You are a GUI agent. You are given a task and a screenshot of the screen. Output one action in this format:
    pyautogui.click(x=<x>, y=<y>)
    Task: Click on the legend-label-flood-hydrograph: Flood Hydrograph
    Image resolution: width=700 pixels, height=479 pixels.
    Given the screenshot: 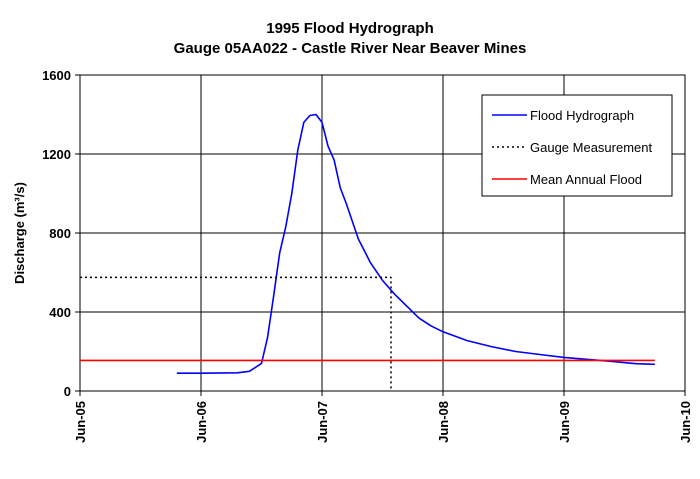 What is the action you would take?
    pyautogui.click(x=582, y=115)
    